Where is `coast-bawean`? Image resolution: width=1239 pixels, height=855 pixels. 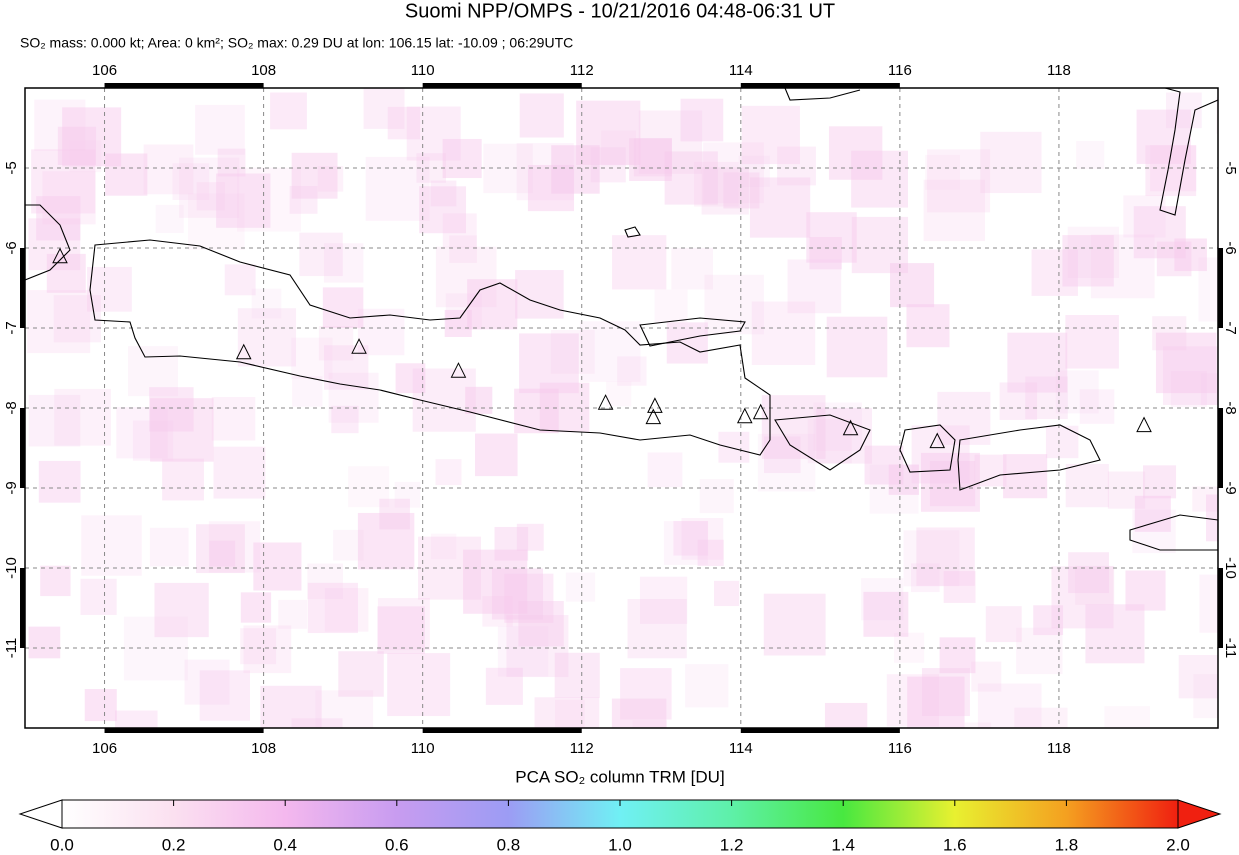
coast-bawean is located at coordinates (632, 232).